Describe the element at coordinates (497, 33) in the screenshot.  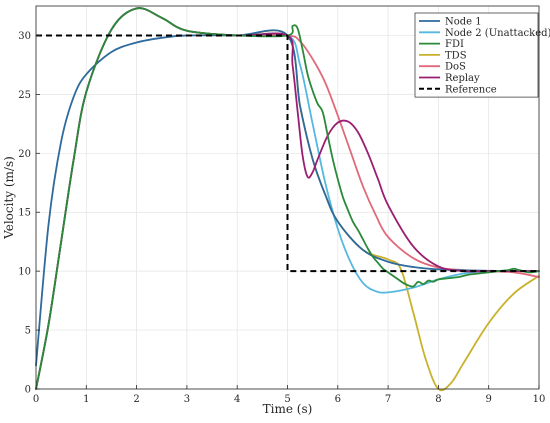
I see `legend-label-node-2-unattacked: Node 2 (Unattacked)` at that location.